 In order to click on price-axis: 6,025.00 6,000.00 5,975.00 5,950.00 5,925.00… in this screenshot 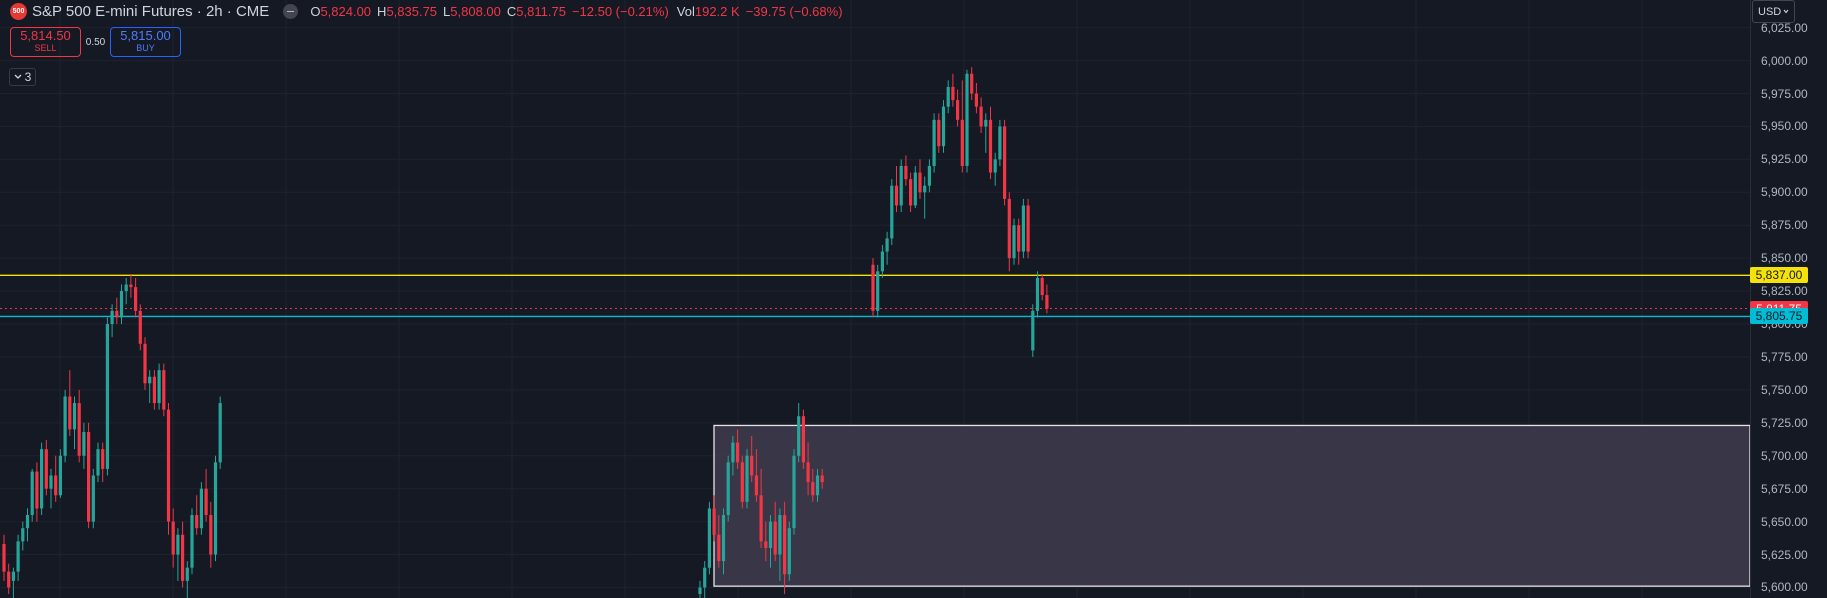, I will do `click(1788, 299)`.